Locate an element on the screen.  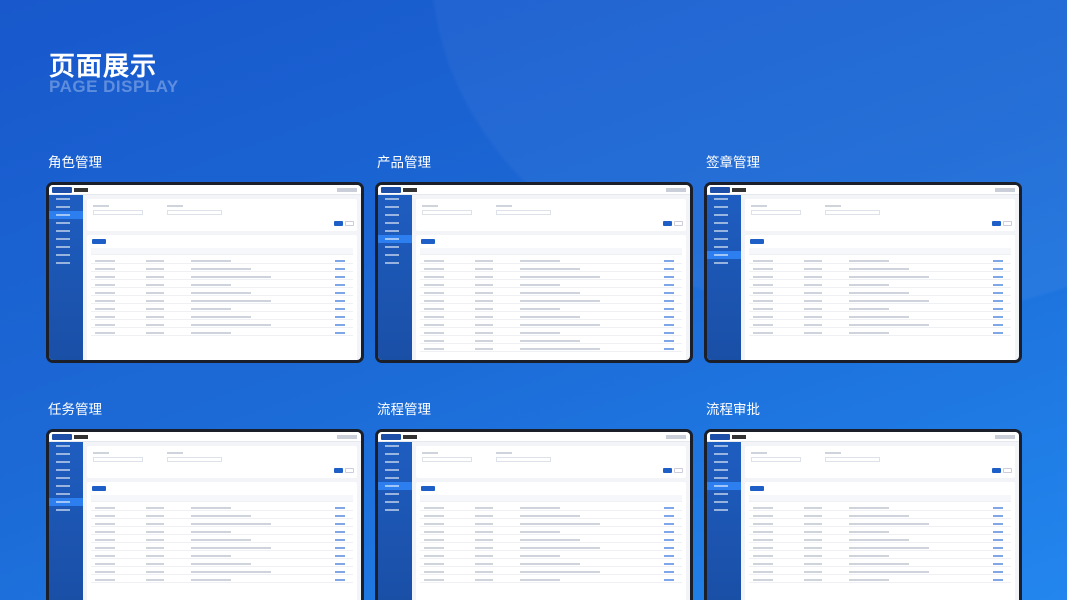
logo is located at coordinates (720, 437).